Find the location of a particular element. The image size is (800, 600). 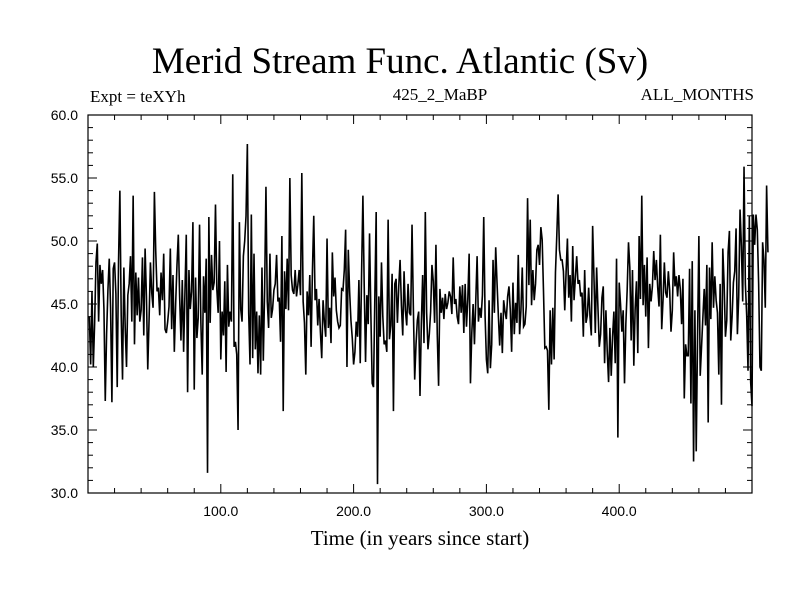

y-tick-label: 60.0 is located at coordinates (64, 115).